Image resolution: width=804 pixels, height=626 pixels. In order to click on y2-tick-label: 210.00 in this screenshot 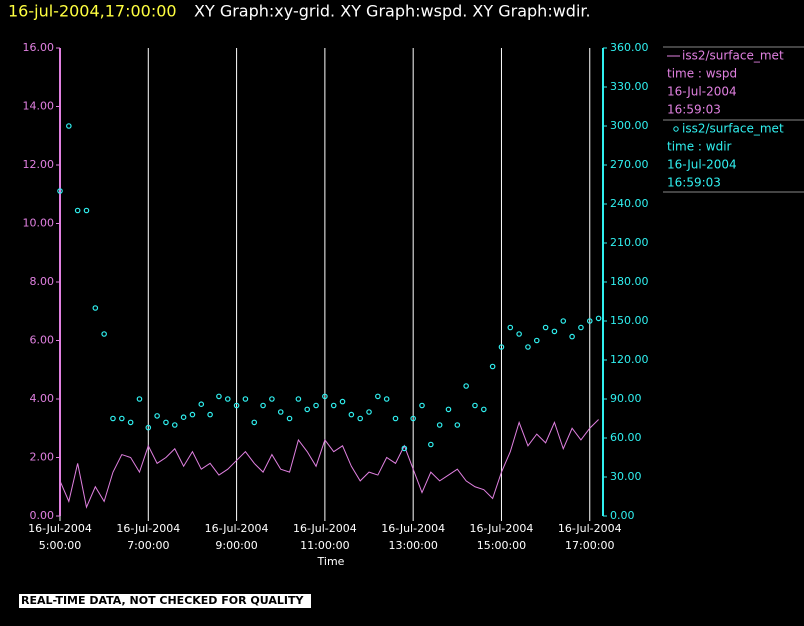, I will do `click(629, 242)`.